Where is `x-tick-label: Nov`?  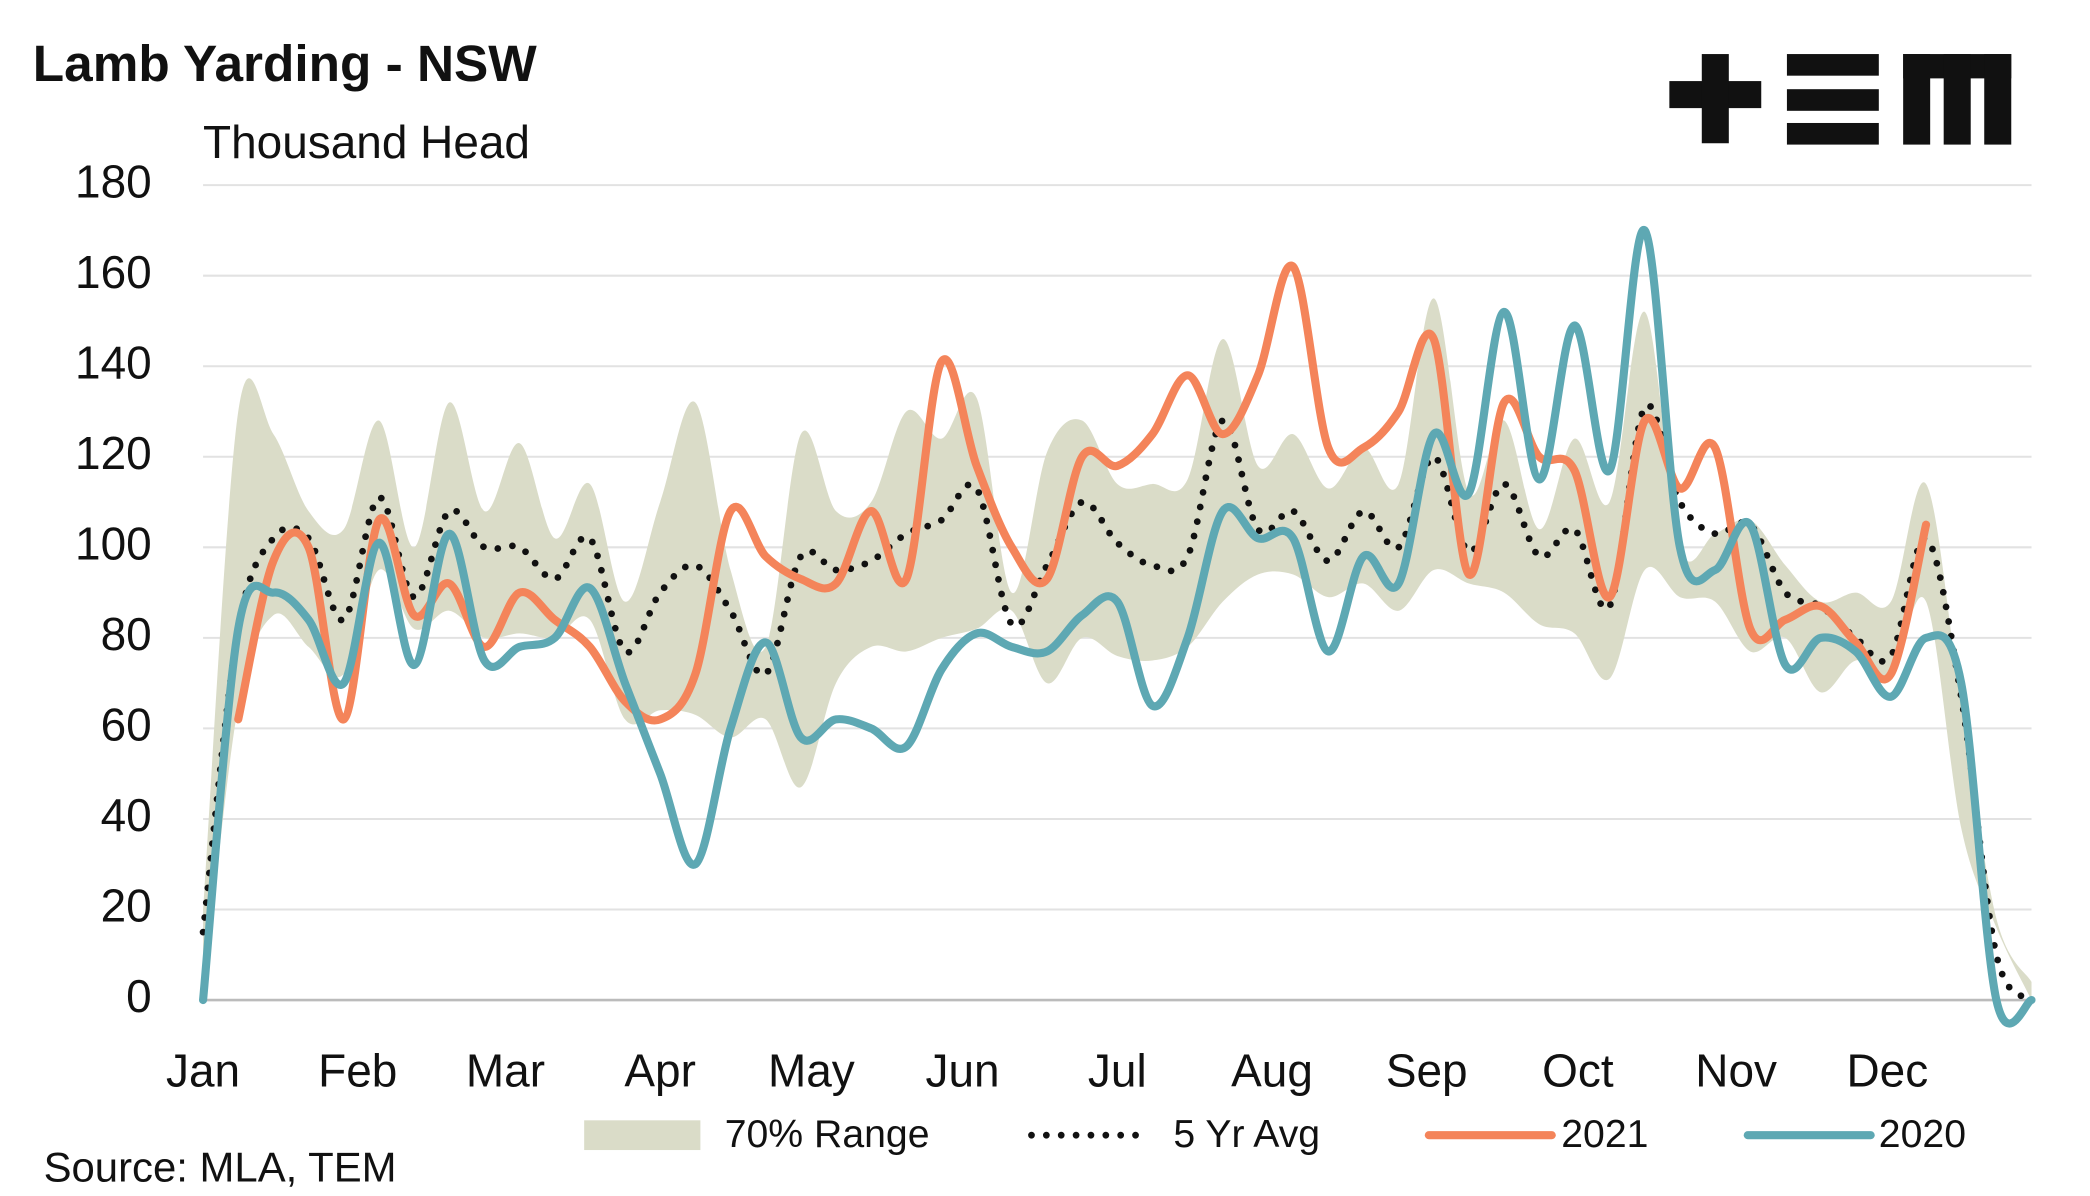
x-tick-label: Nov is located at coordinates (1736, 1071).